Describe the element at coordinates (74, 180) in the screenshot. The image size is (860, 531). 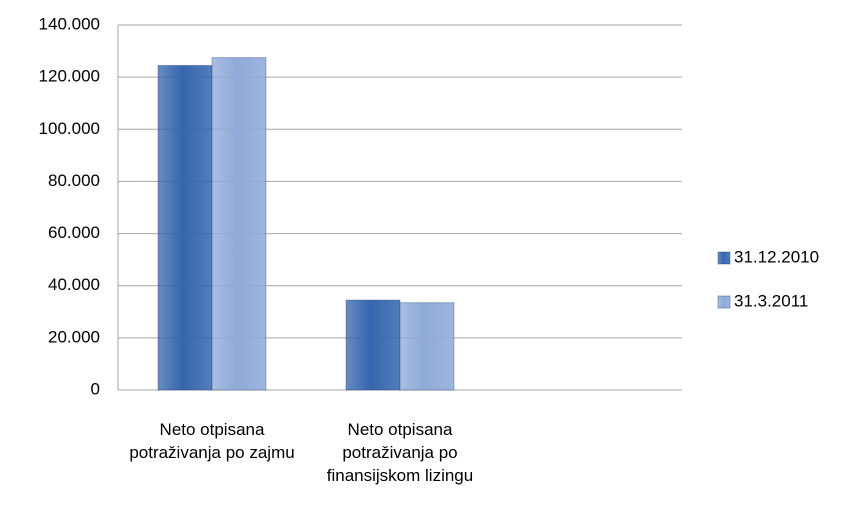
I see `y-tick-label: 80.000` at that location.